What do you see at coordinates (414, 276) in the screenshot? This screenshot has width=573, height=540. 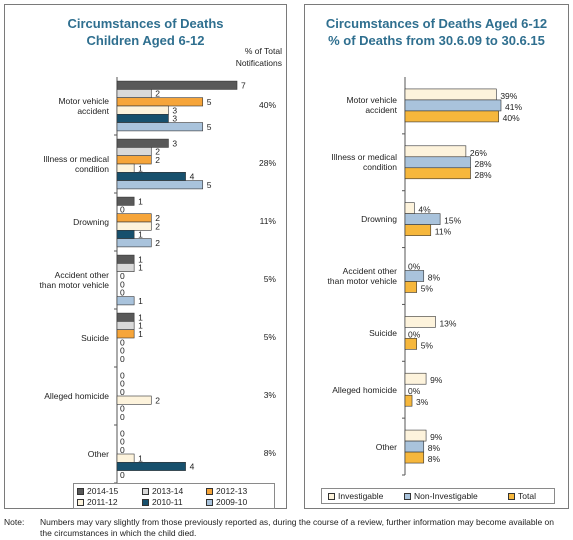 I see `bar-non-investigable-accident-other-than-motor-vehicle` at bounding box center [414, 276].